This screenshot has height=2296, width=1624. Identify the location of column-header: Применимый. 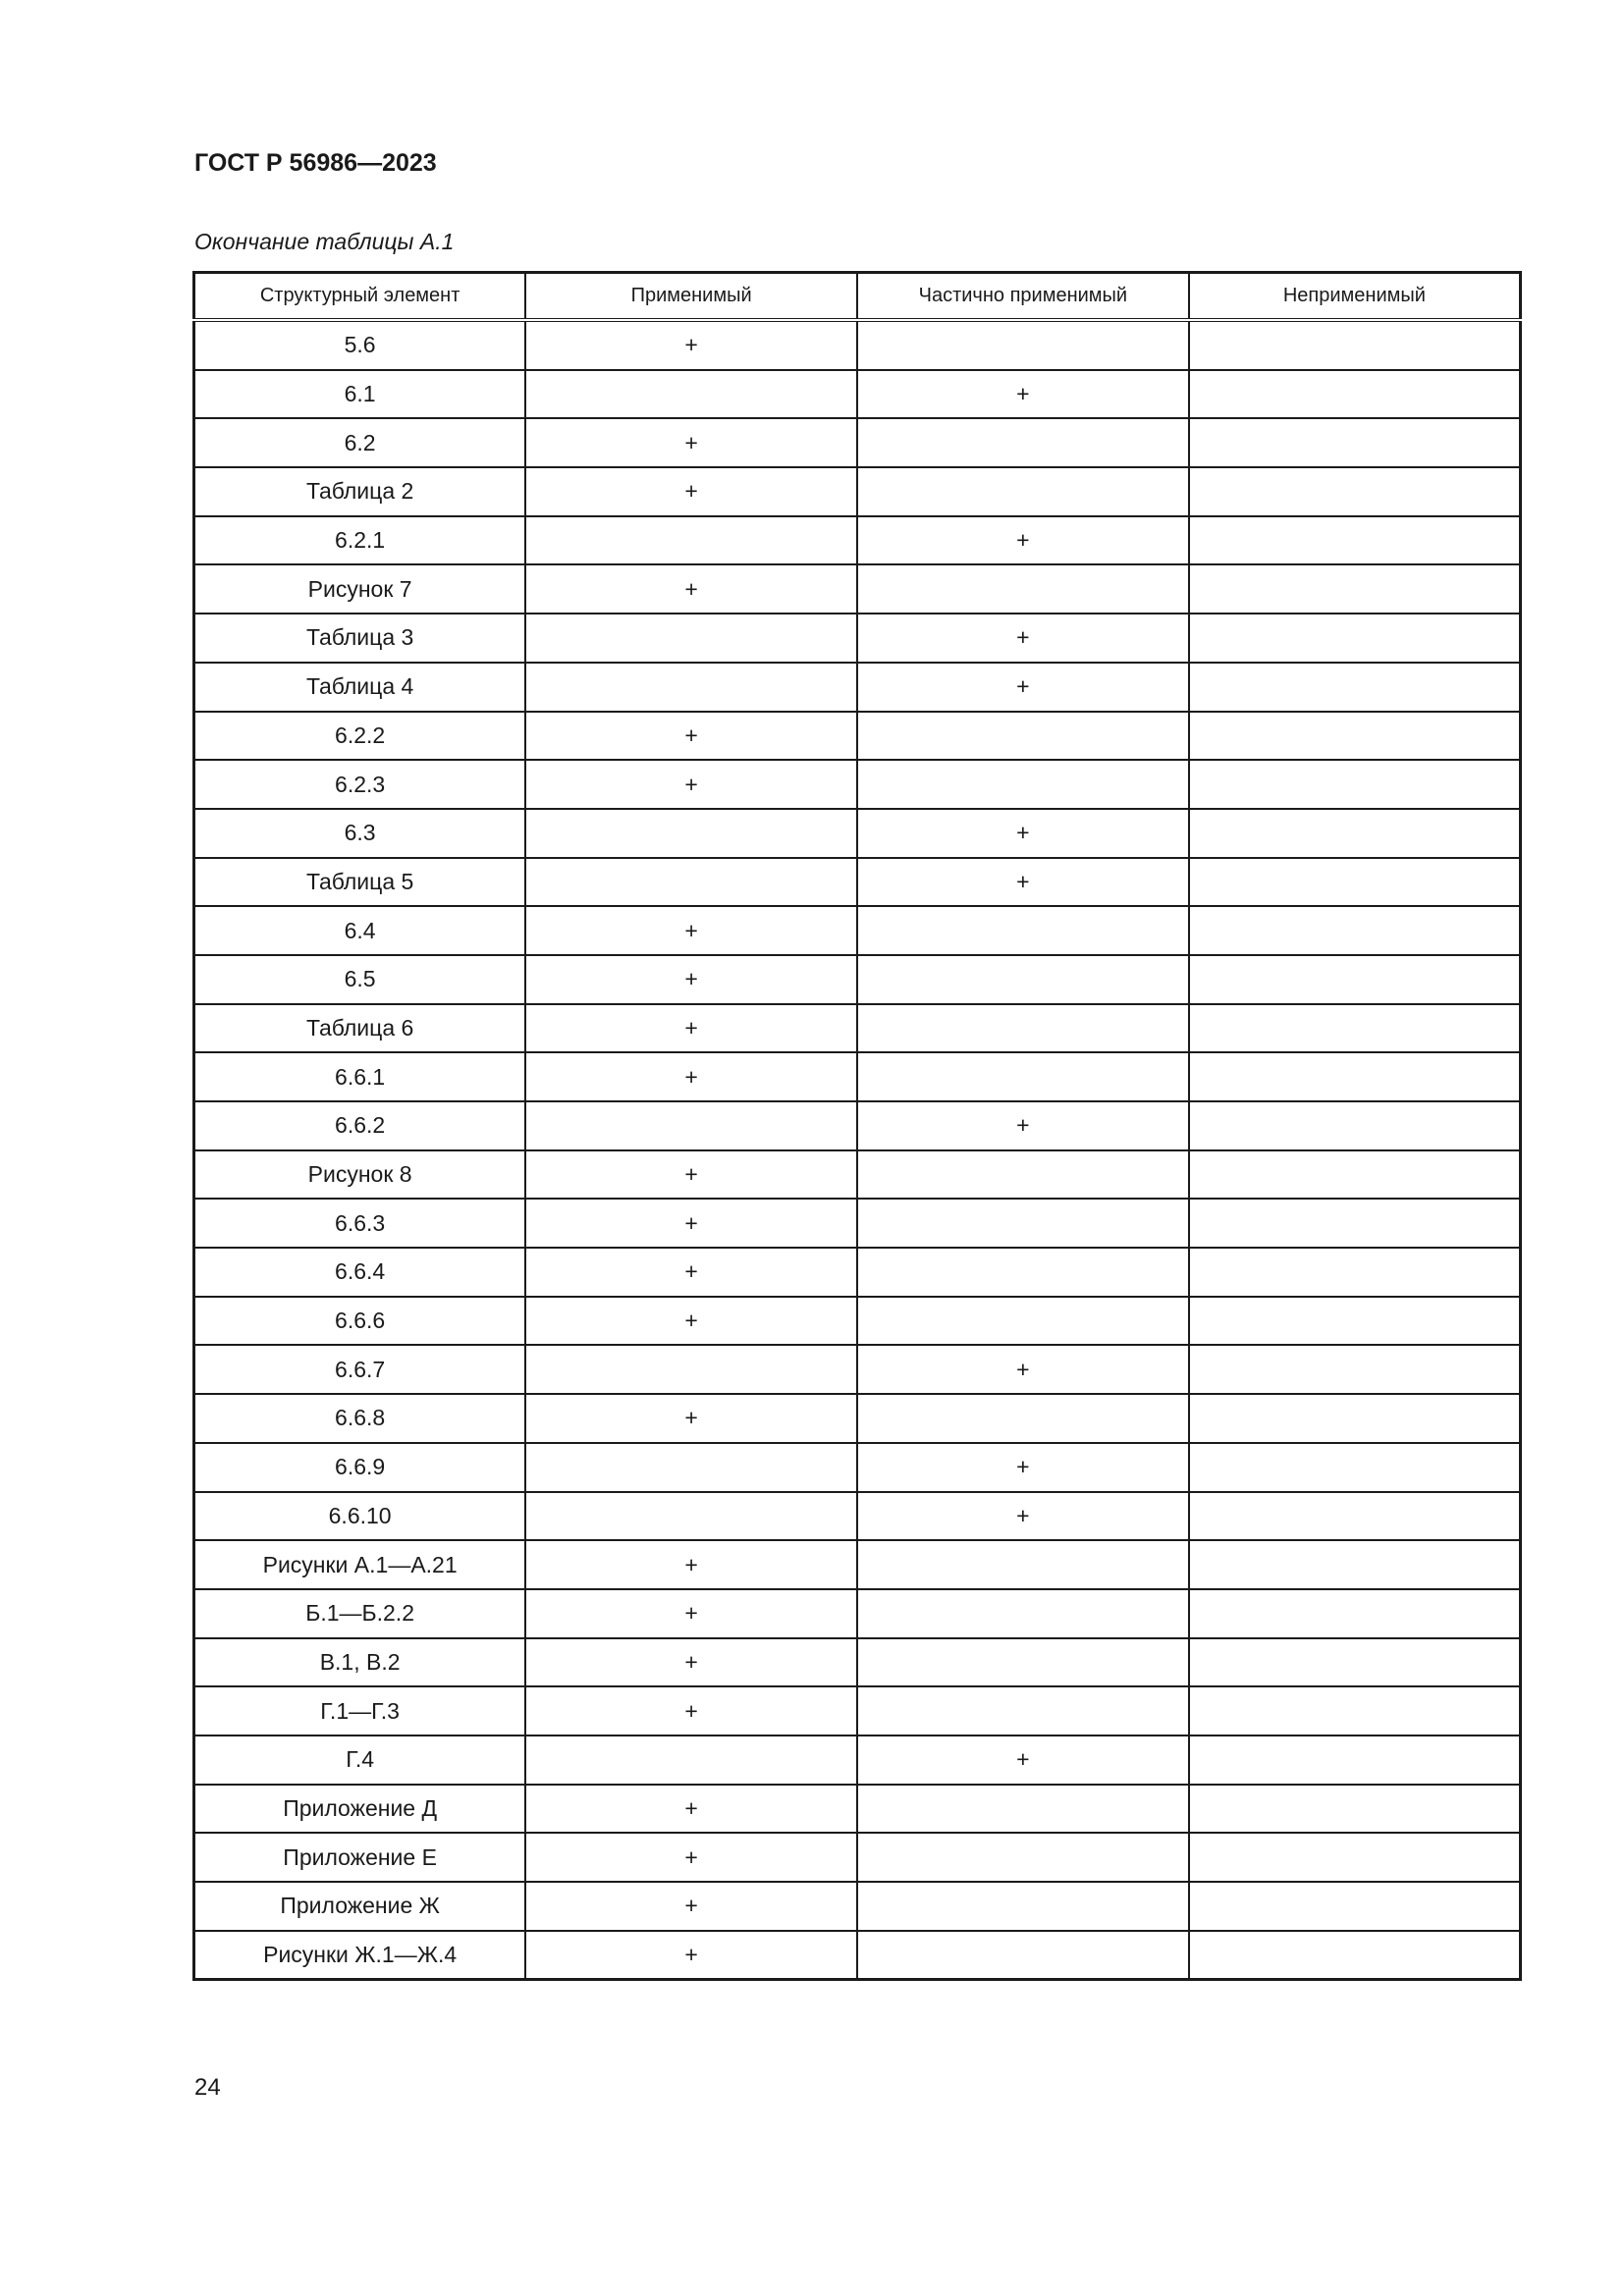
(691, 297).